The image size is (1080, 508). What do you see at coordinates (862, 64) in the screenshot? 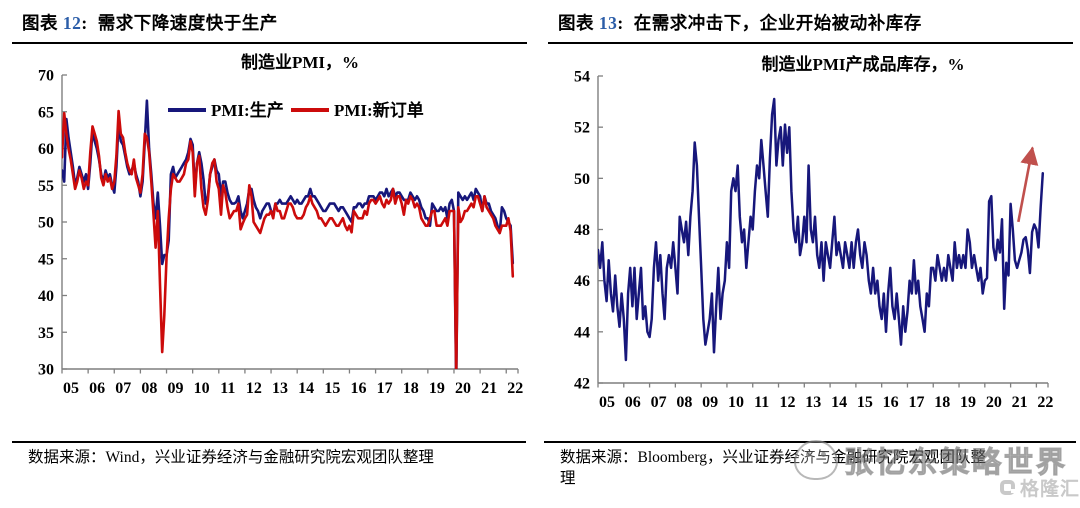
I see `chart-title: 制造业PMI产成品库存，%` at bounding box center [862, 64].